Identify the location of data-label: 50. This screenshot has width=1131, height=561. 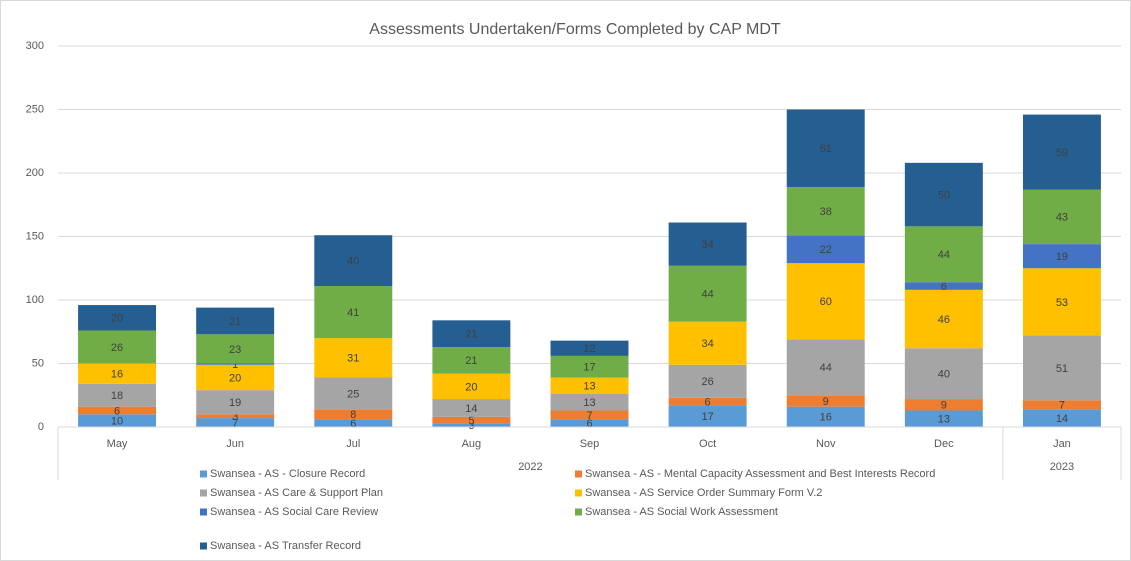
(944, 195).